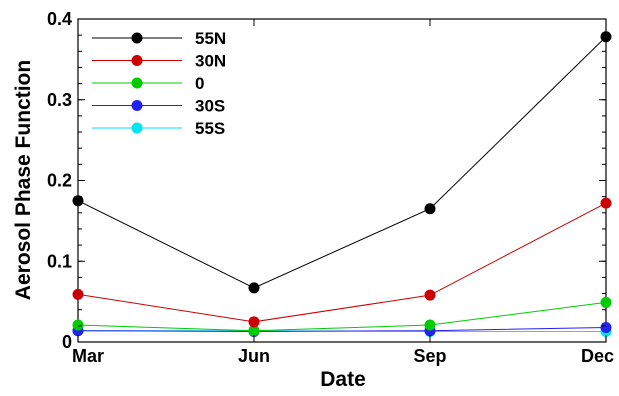  Describe the element at coordinates (67, 342) in the screenshot. I see `y-tick-label: 0` at that location.